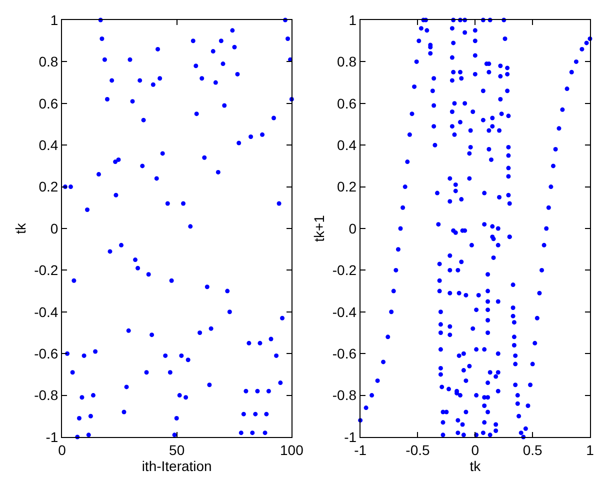 This screenshot has width=614, height=482. What do you see at coordinates (475, 450) in the screenshot?
I see `x-tick-label: 0` at bounding box center [475, 450].